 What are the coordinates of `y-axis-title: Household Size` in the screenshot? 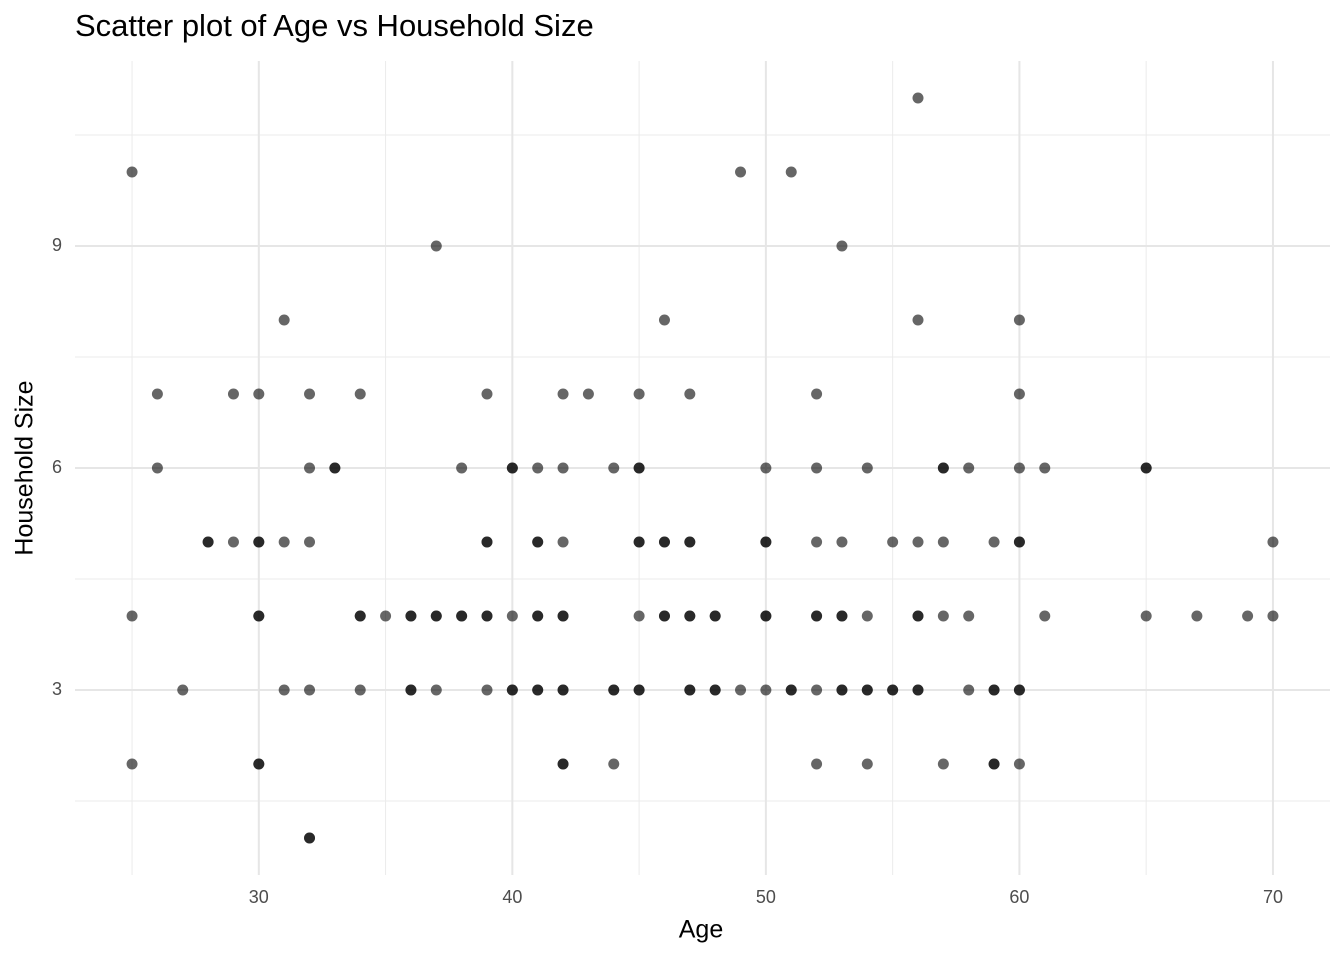 It's located at (25, 467).